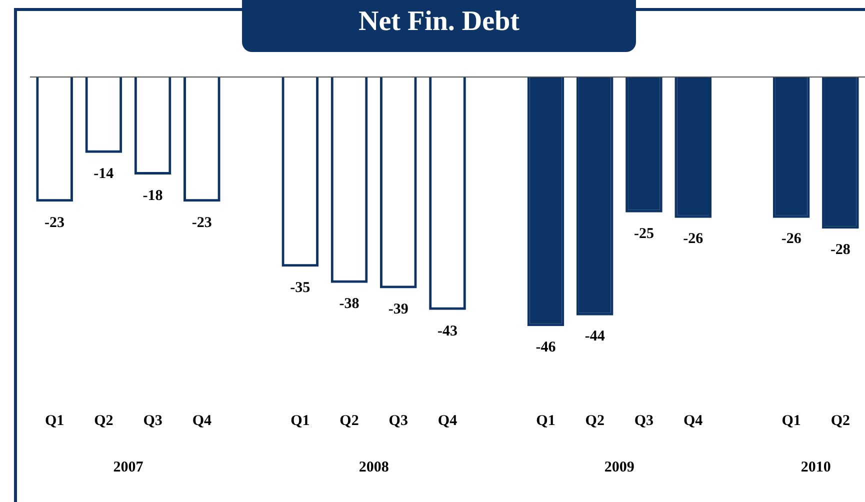 The image size is (865, 502). What do you see at coordinates (546, 348) in the screenshot?
I see `data-label: -46` at bounding box center [546, 348].